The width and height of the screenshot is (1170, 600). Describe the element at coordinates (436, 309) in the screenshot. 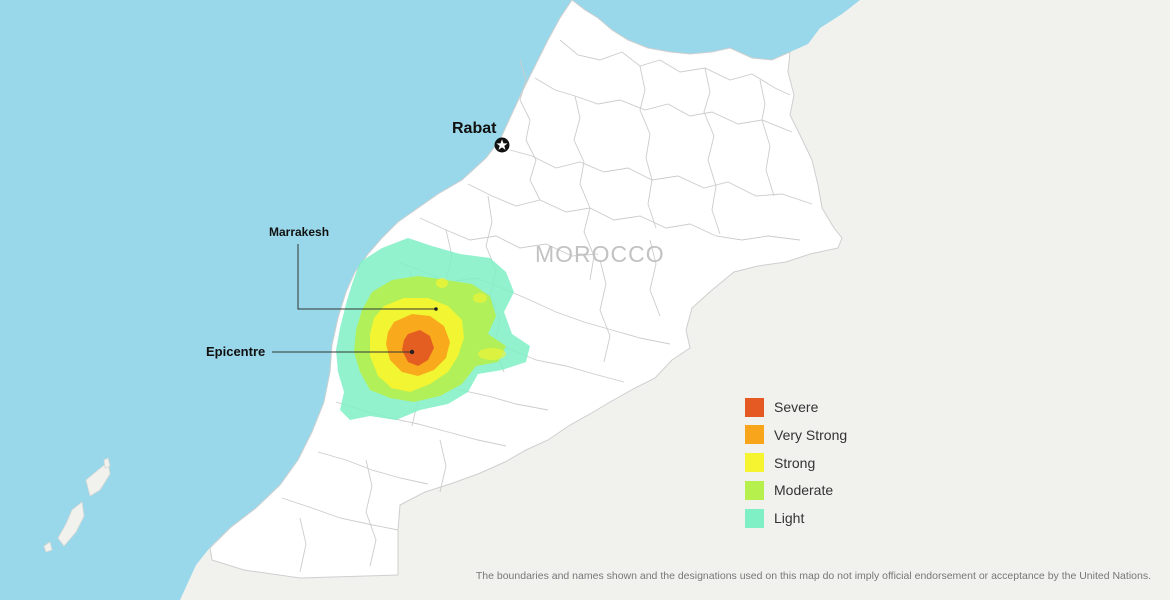

I see `marrakesh-point` at that location.